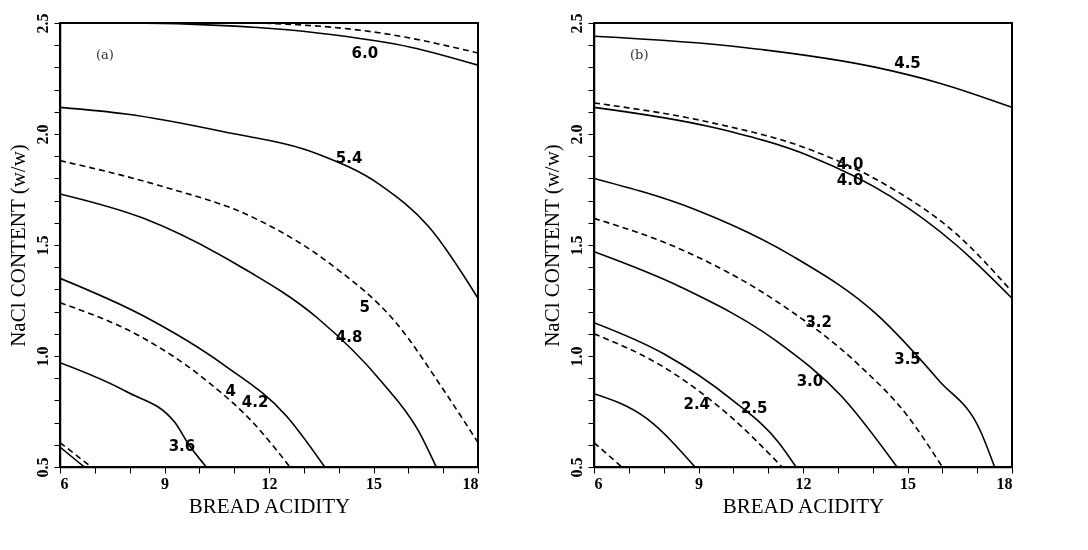  What do you see at coordinates (365, 306) in the screenshot?
I see `series-label: 5` at bounding box center [365, 306].